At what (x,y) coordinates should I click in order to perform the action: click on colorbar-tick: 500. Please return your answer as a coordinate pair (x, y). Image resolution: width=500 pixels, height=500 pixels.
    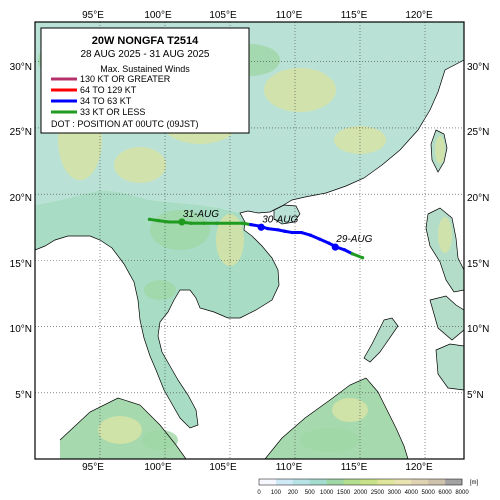
    Looking at the image, I should click on (310, 493).